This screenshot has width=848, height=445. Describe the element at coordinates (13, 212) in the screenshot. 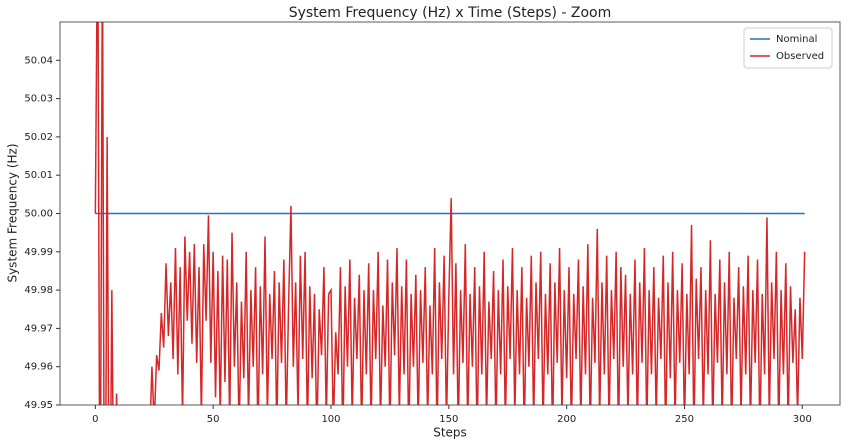

I see `y-axis-label: System Frequency (Hz)` at that location.